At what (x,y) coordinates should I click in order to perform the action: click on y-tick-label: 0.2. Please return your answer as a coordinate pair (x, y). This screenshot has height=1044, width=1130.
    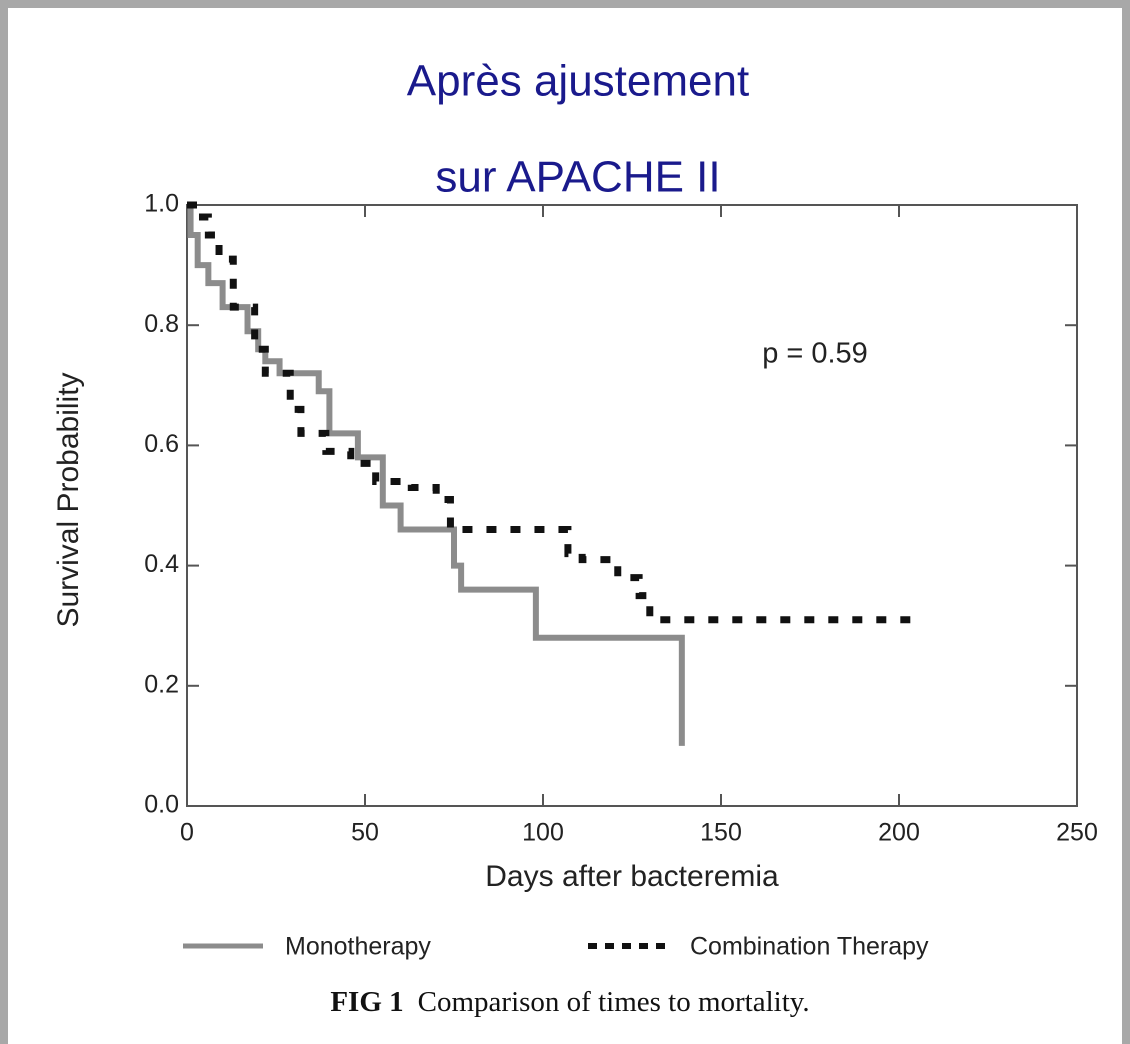
    Looking at the image, I should click on (161, 684).